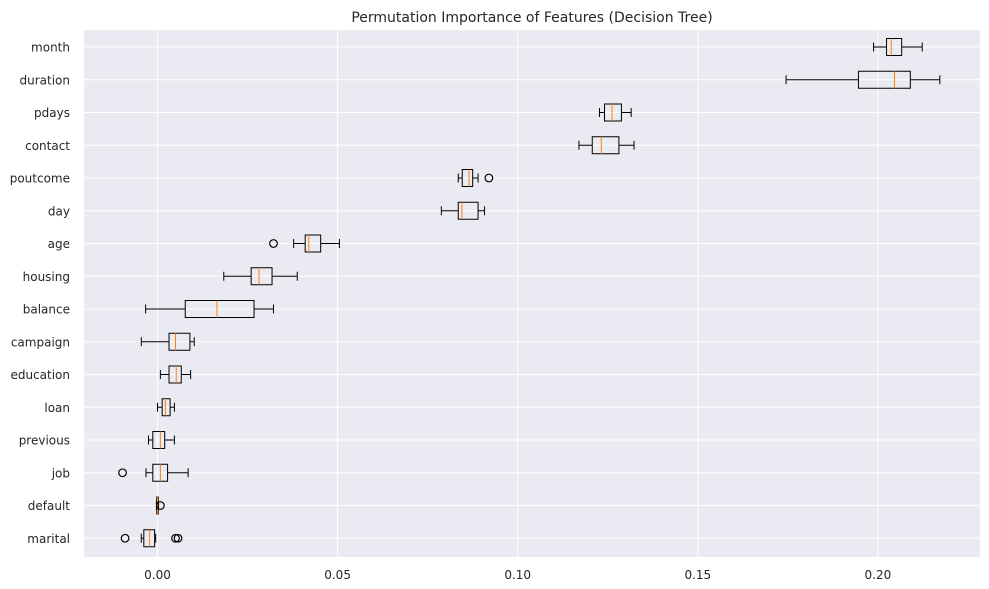 This screenshot has height=589, width=989. What do you see at coordinates (44, 441) in the screenshot?
I see `y-tick-label: previous` at bounding box center [44, 441].